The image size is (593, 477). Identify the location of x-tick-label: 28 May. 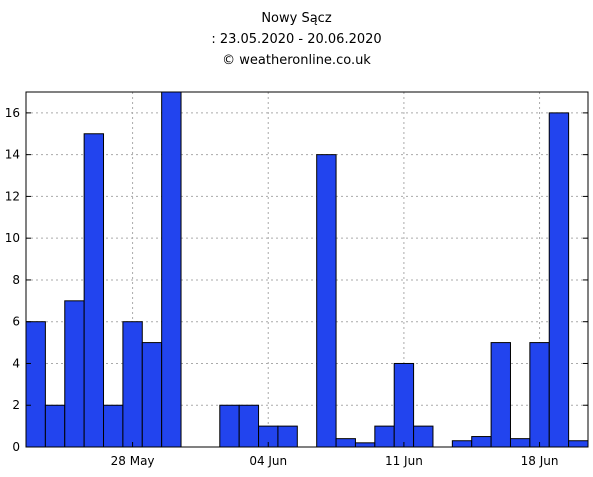
(133, 461).